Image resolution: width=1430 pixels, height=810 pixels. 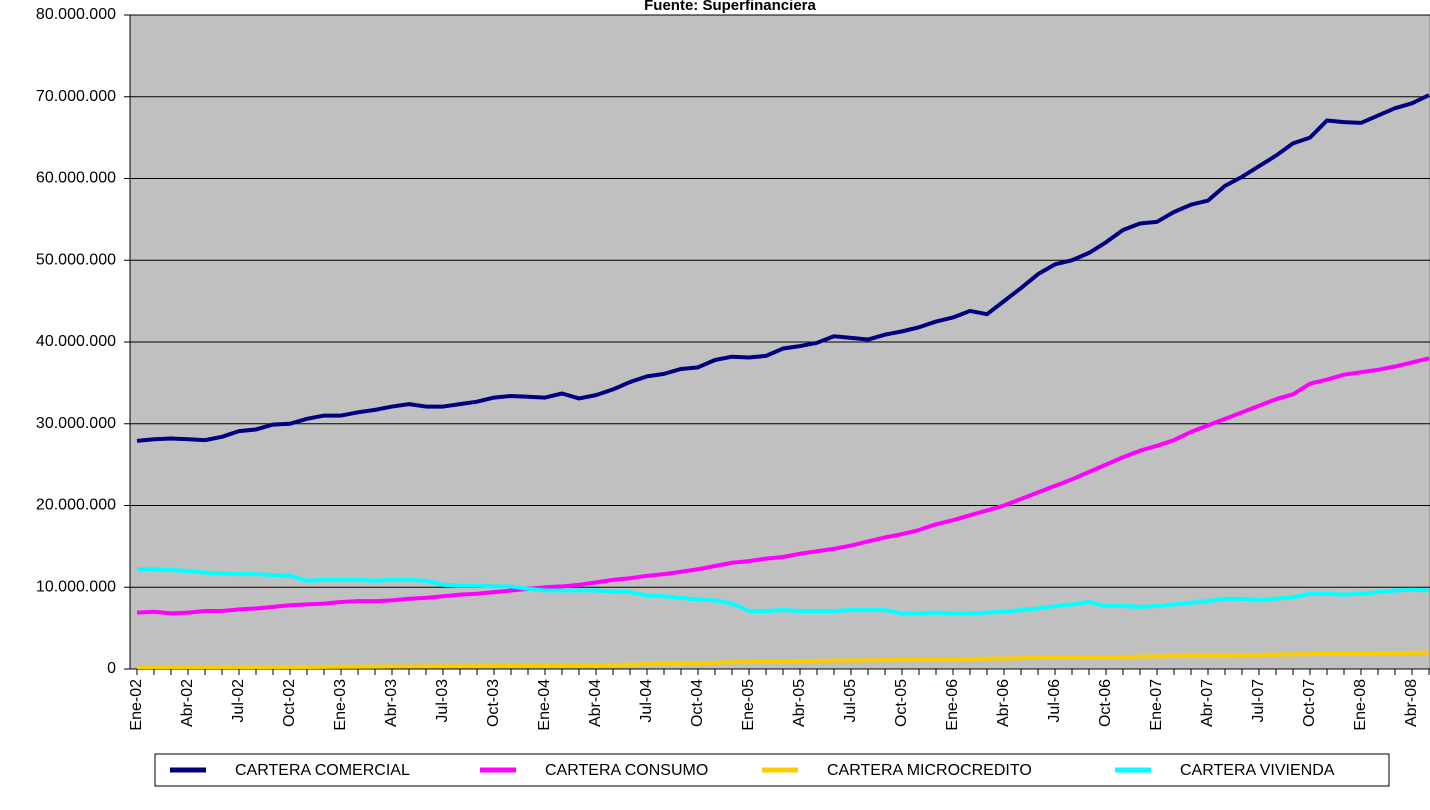 What do you see at coordinates (76, 341) in the screenshot?
I see `y-tick-label: 40.000.000` at bounding box center [76, 341].